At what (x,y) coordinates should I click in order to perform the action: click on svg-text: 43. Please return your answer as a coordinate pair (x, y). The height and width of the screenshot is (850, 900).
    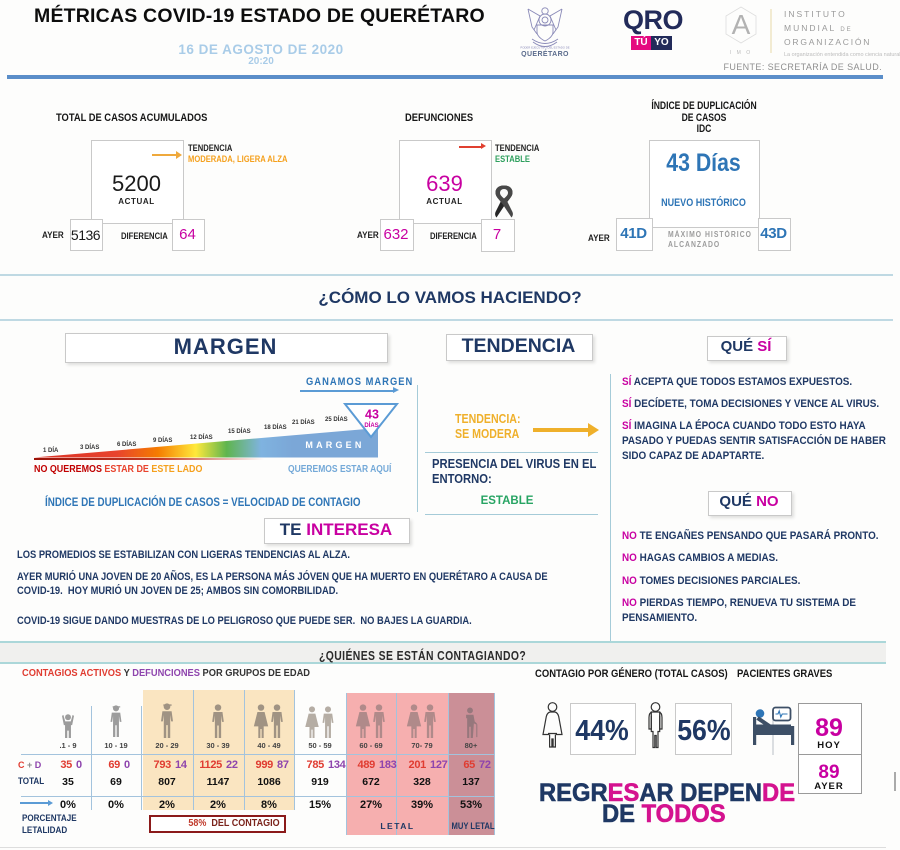
    Looking at the image, I should click on (372, 415).